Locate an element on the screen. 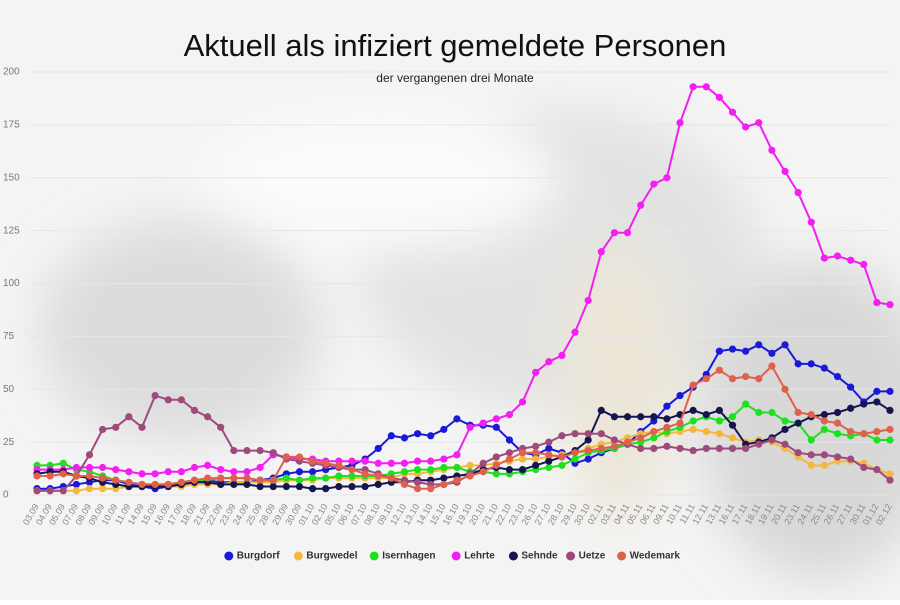  y-tick-label: 150 is located at coordinates (11, 177).